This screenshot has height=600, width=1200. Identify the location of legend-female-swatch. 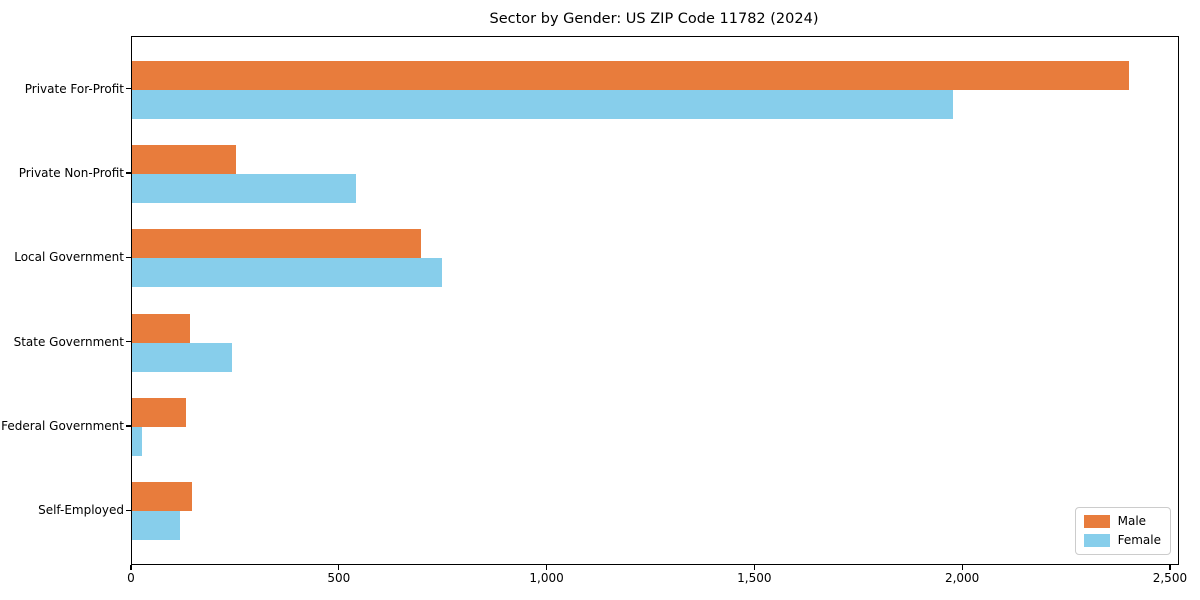
(1096, 540).